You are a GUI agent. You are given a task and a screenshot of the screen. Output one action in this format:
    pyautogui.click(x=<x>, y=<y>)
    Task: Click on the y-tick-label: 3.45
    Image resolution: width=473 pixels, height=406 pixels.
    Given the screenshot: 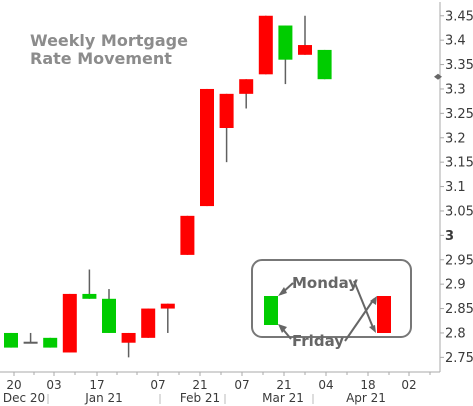 What is the action you would take?
    pyautogui.click(x=459, y=16)
    